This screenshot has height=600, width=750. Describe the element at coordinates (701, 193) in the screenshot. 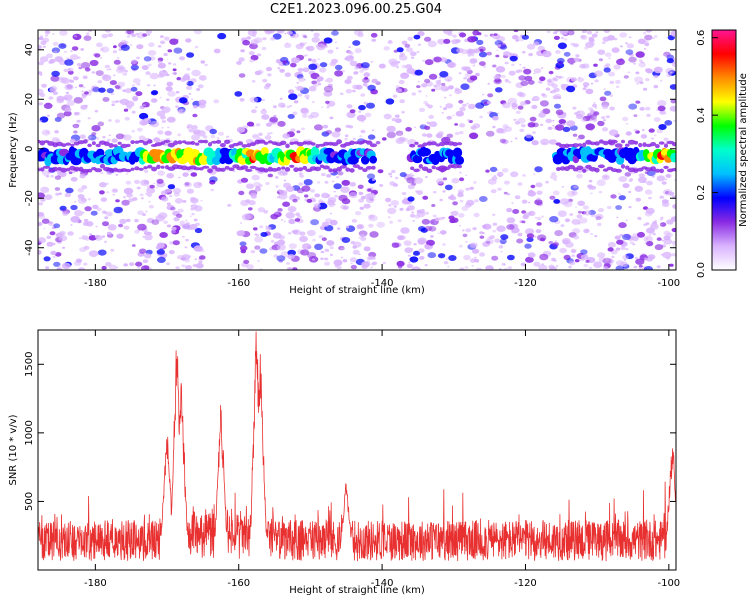

I see `colorbar-tick-label: 0.2` at that location.